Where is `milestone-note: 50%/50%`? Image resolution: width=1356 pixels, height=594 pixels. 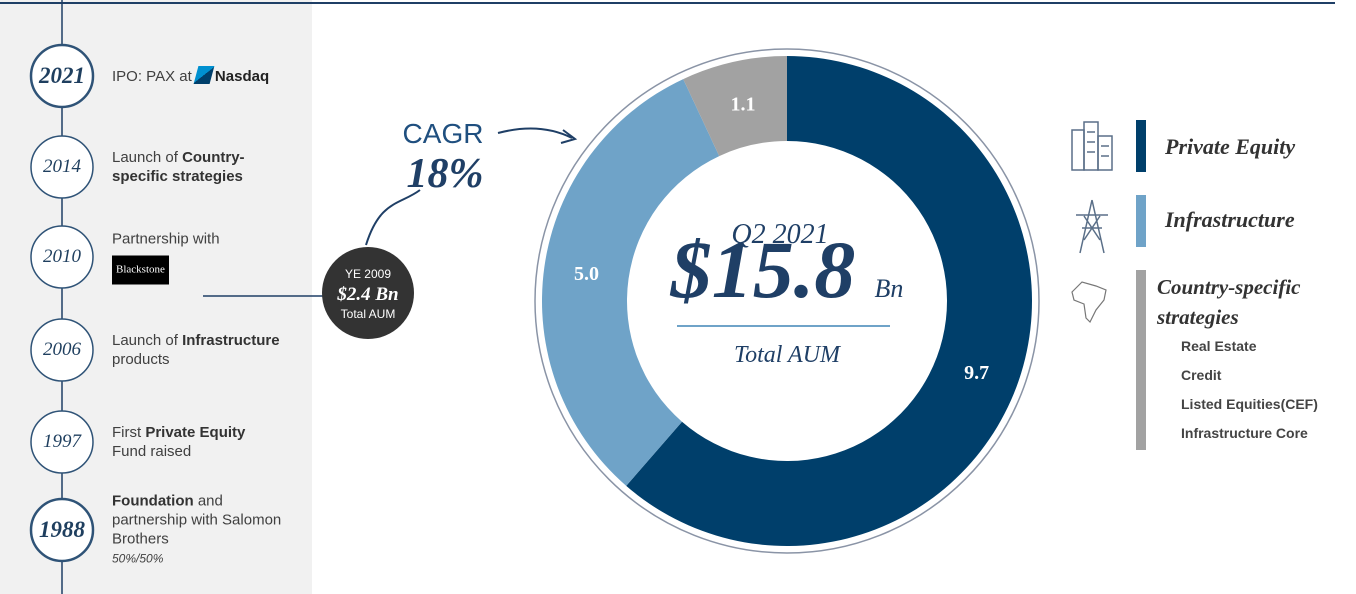 milestone-note: 50%/50% is located at coordinates (138, 558).